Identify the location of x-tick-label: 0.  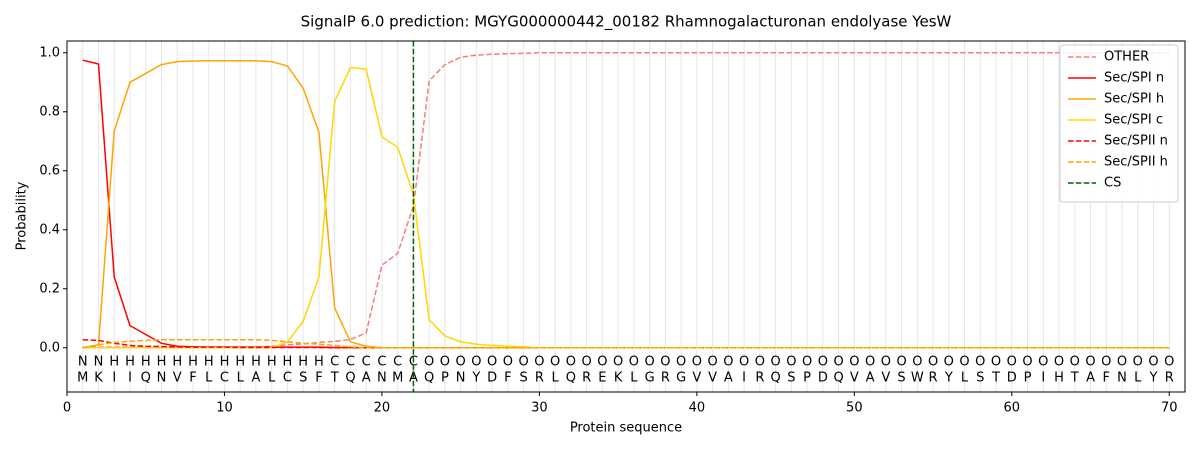
(67, 408).